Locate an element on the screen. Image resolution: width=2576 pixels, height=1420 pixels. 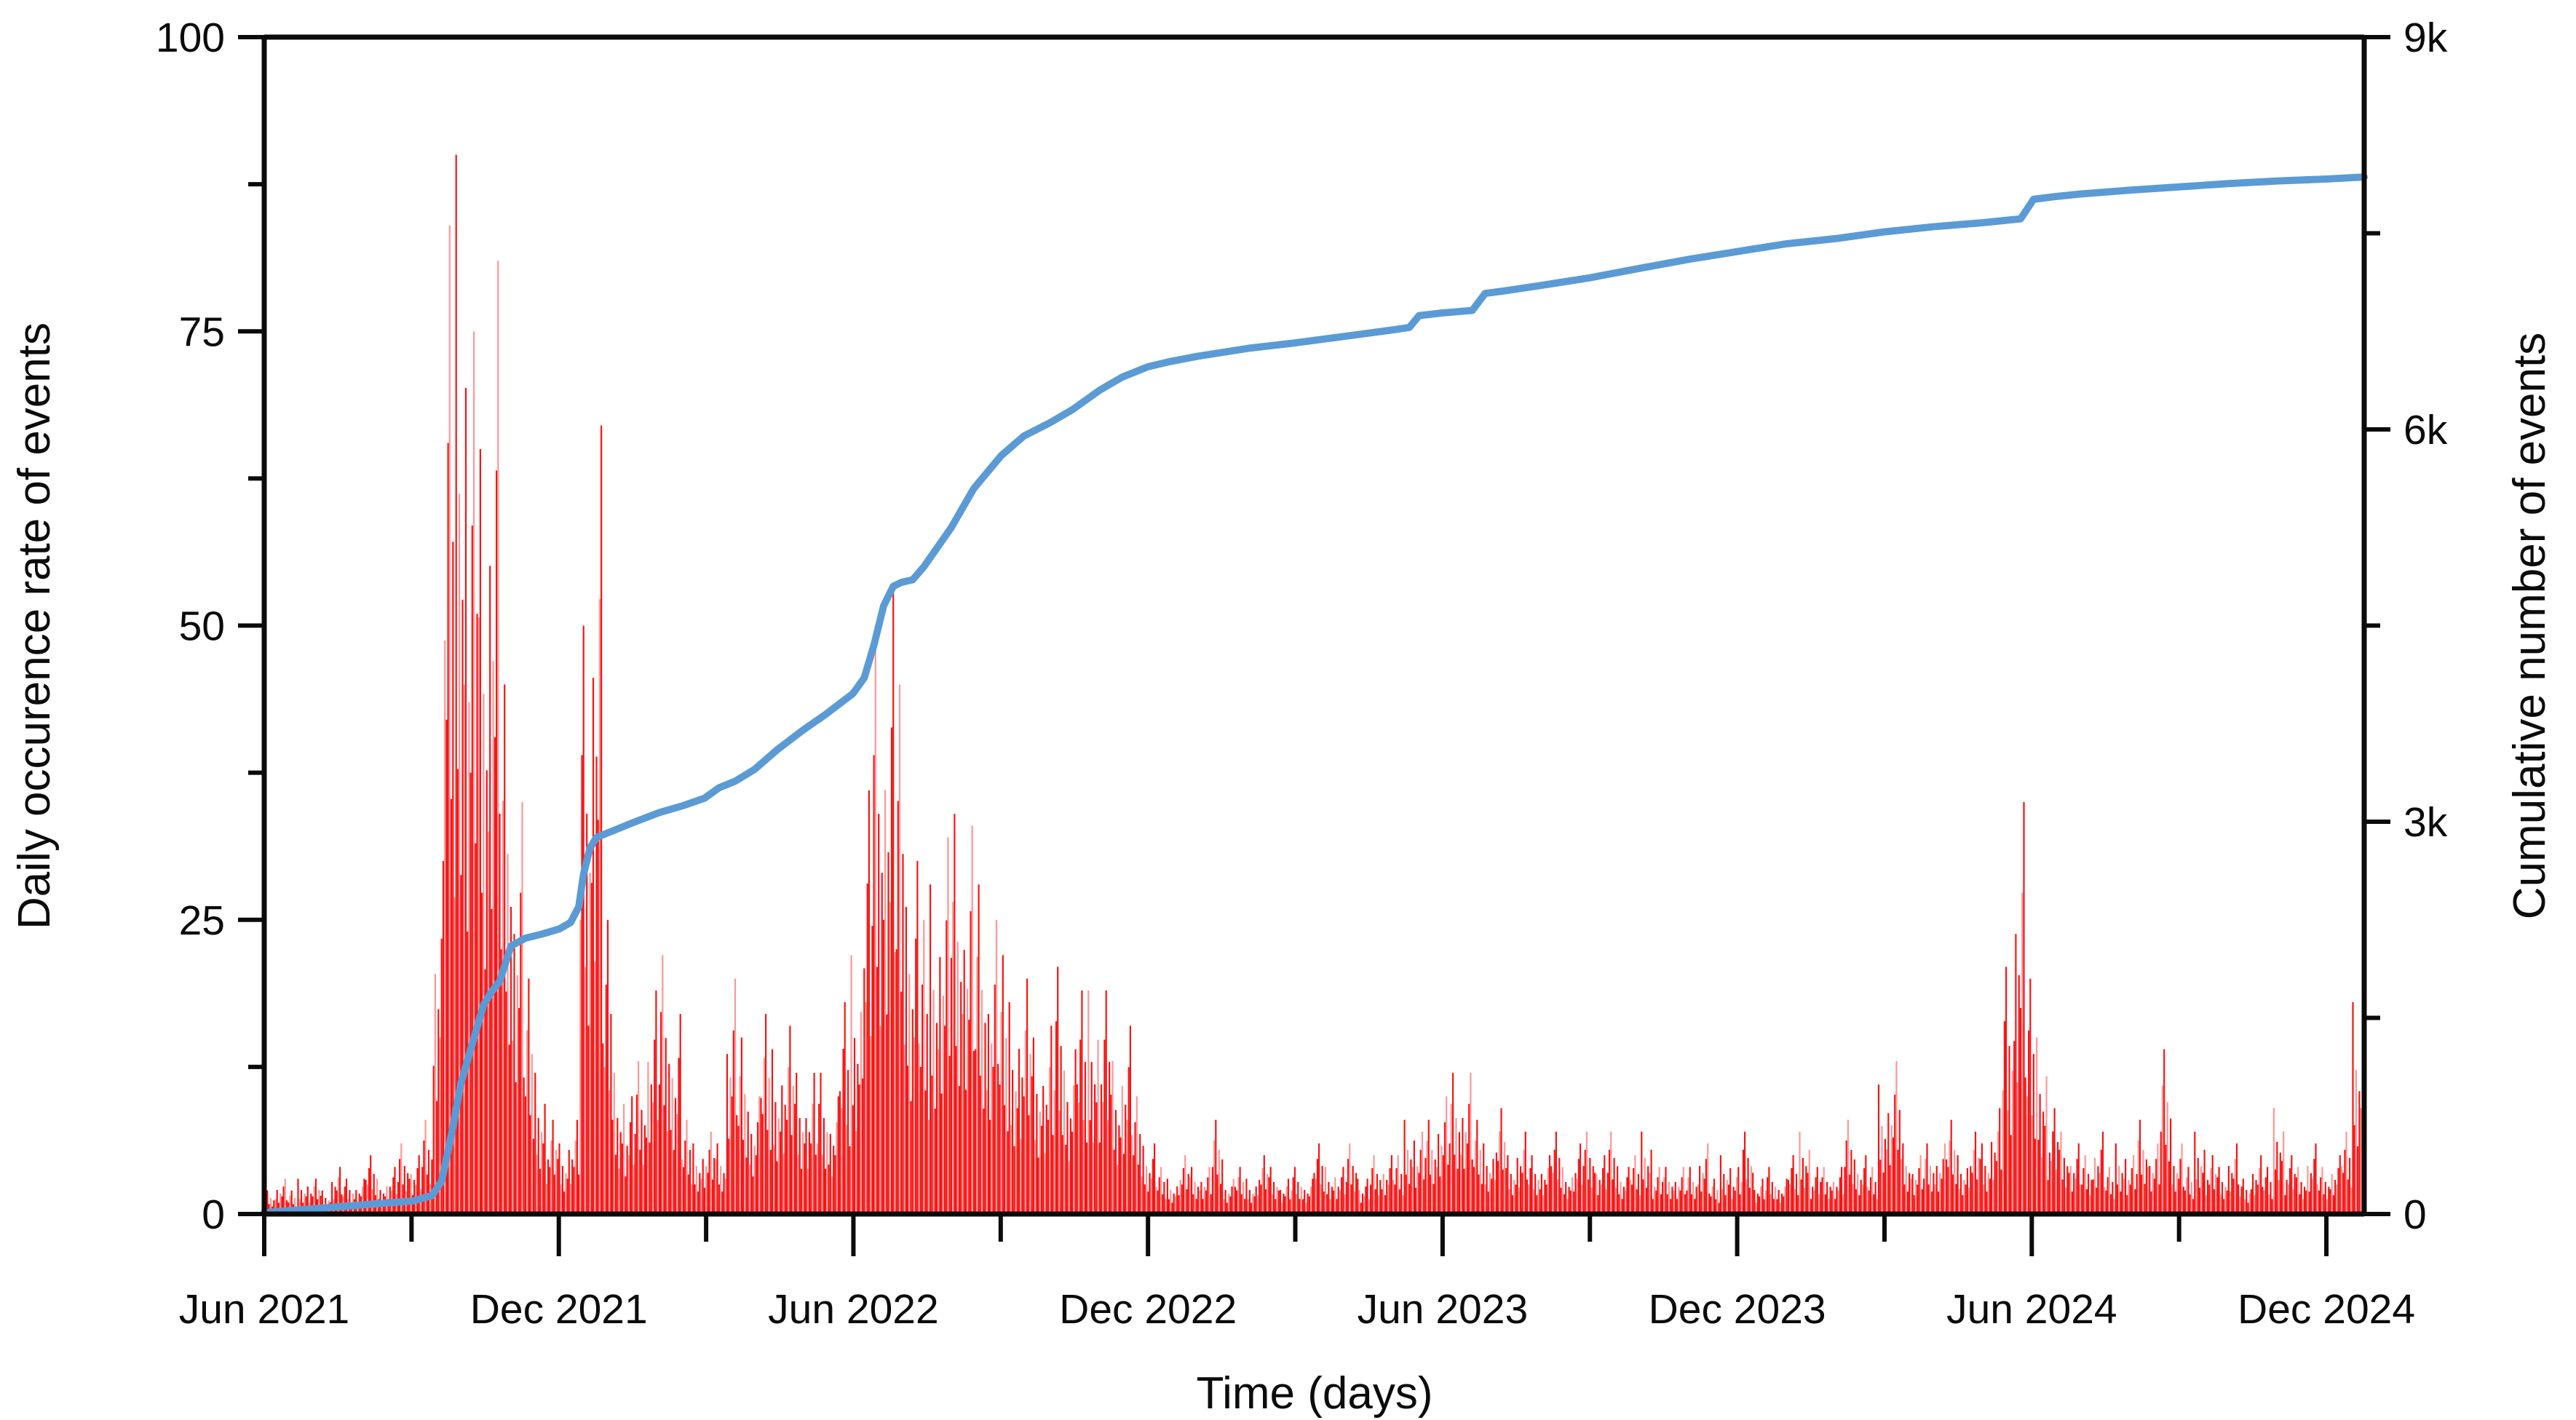
y-left-tick-label: 100 is located at coordinates (190, 38).